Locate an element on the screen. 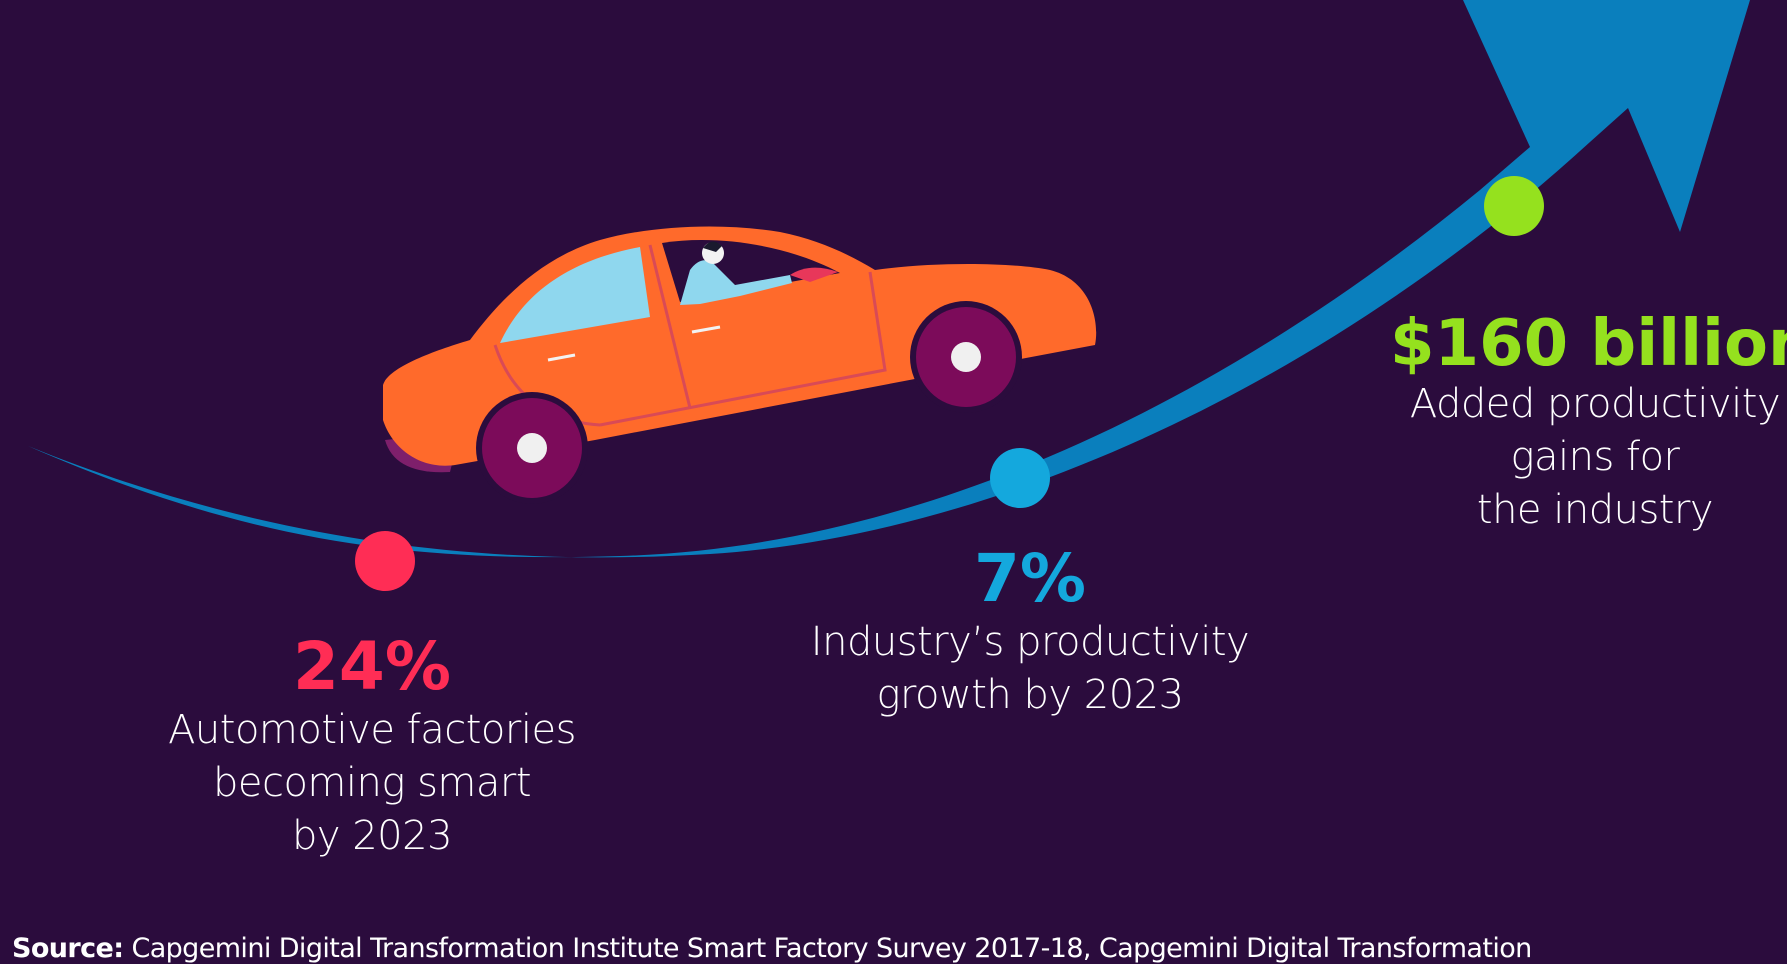 The width and height of the screenshot is (1787, 964). steering-wheel is located at coordinates (814, 274).